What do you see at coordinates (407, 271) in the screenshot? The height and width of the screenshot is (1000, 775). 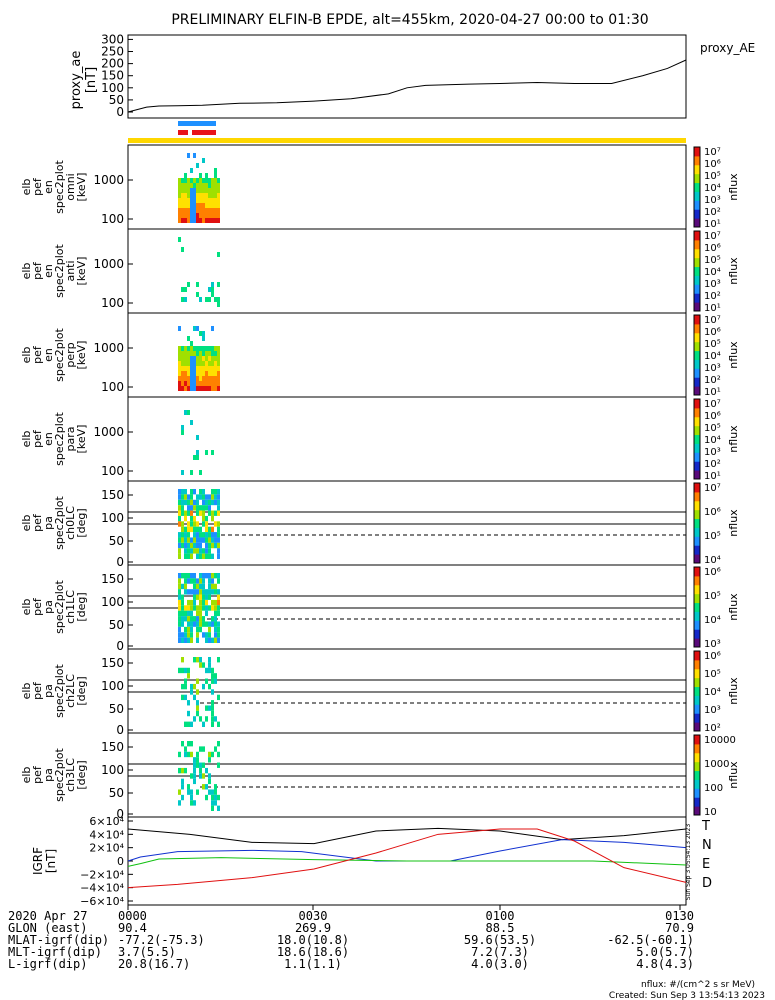 I see `panel-frame` at bounding box center [407, 271].